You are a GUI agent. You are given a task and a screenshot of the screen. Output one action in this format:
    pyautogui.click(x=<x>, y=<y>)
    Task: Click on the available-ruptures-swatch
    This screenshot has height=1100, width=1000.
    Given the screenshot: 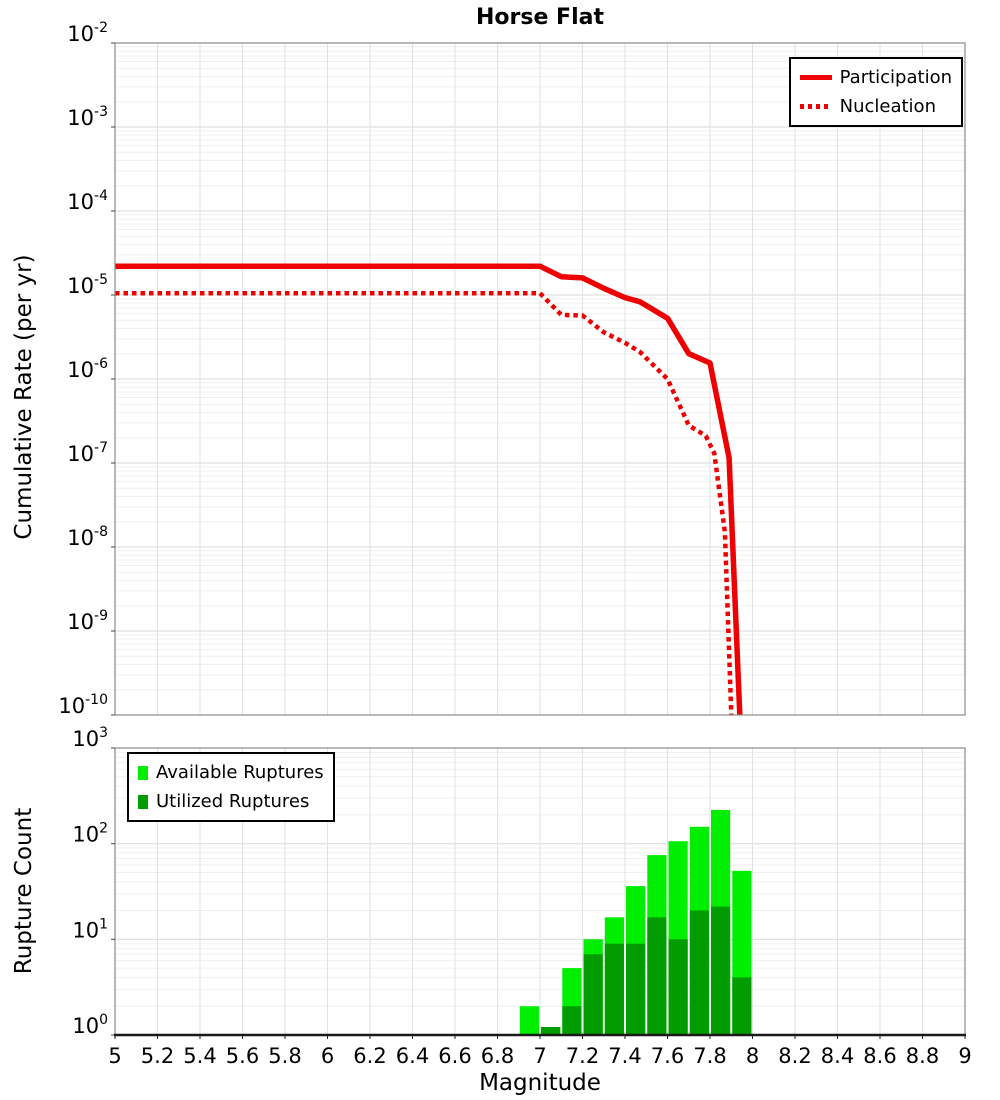 What is the action you would take?
    pyautogui.click(x=143, y=772)
    